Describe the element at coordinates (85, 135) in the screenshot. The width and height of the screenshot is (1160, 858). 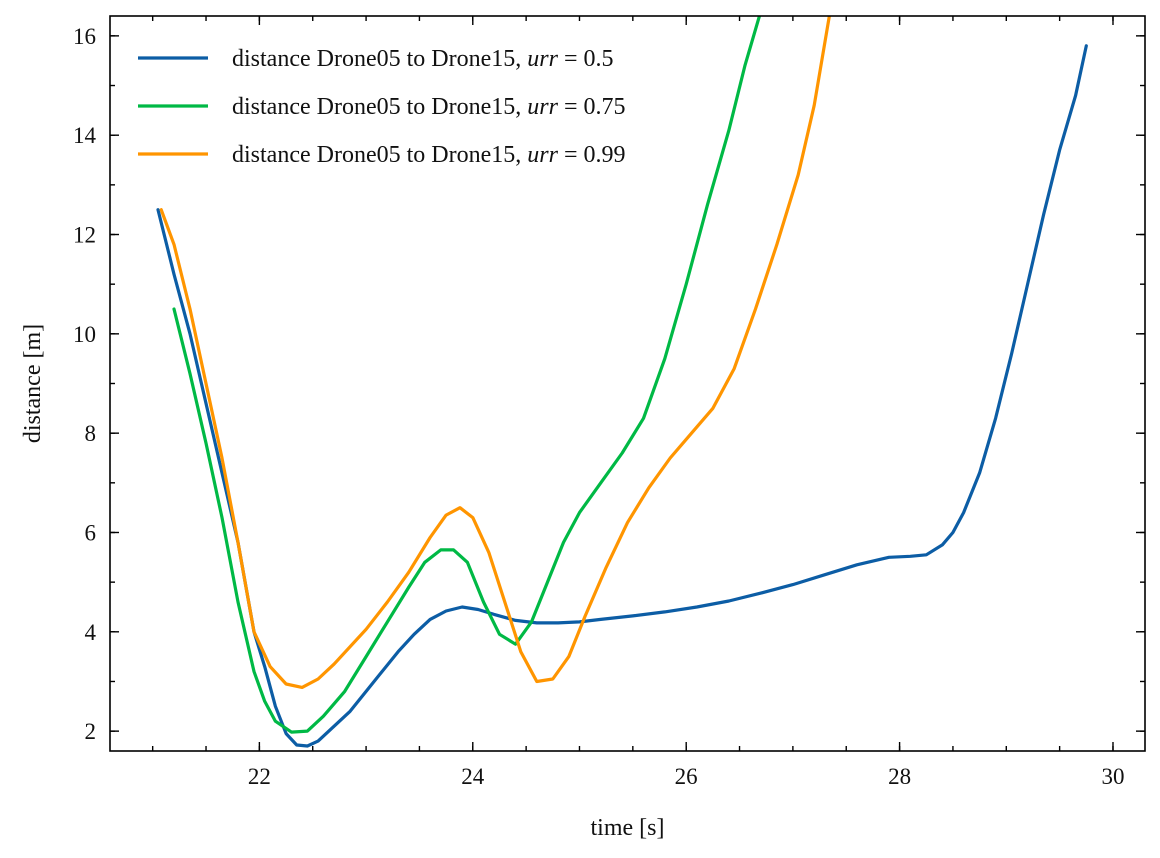
I see `y-tick-label: 14` at that location.